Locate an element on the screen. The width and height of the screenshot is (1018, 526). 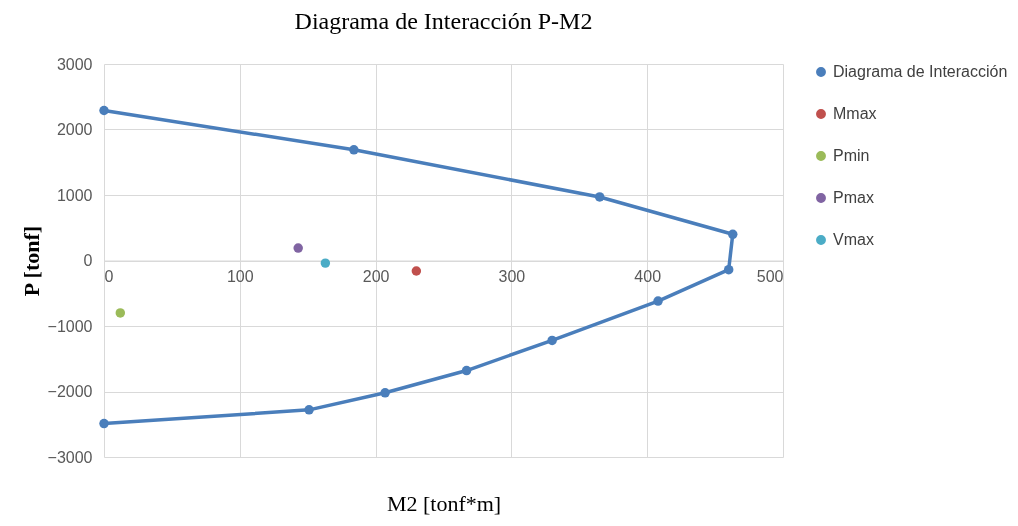
legend-label: Mmax is located at coordinates (855, 113).